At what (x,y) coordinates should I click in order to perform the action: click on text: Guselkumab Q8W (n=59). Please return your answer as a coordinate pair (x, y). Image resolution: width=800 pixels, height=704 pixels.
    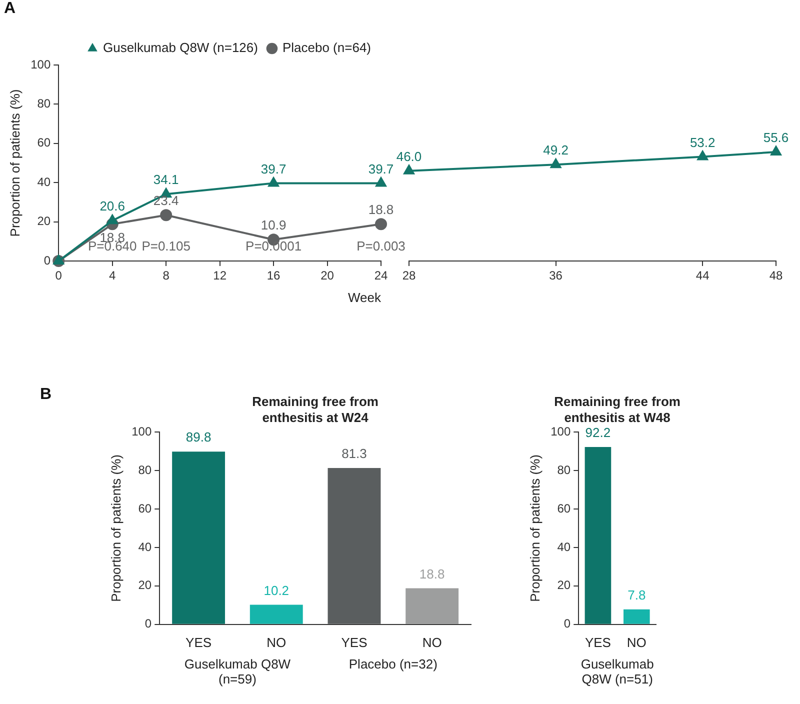
    Looking at the image, I should click on (238, 671).